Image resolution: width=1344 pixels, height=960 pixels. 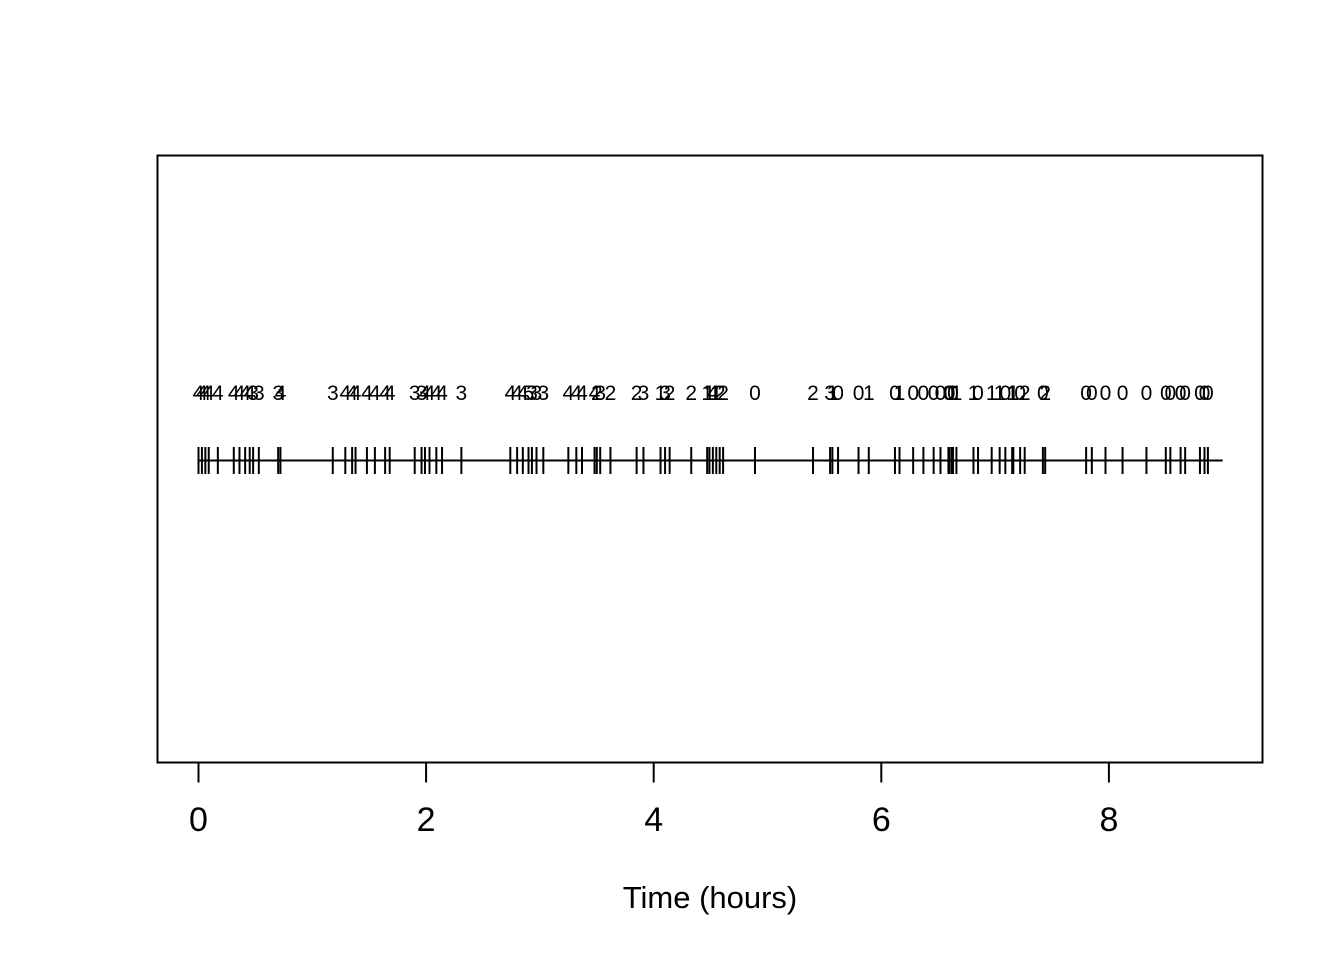 I want to click on x-axis-tick-label: 8, so click(x=1108, y=820).